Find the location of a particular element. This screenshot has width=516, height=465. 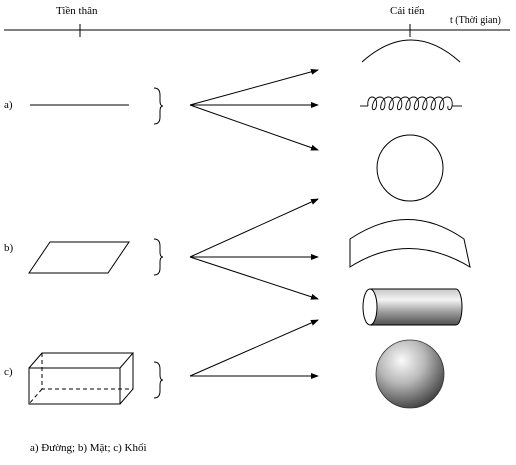

caption: a) Đường; b) Mặt; c) Khối is located at coordinates (88, 448).